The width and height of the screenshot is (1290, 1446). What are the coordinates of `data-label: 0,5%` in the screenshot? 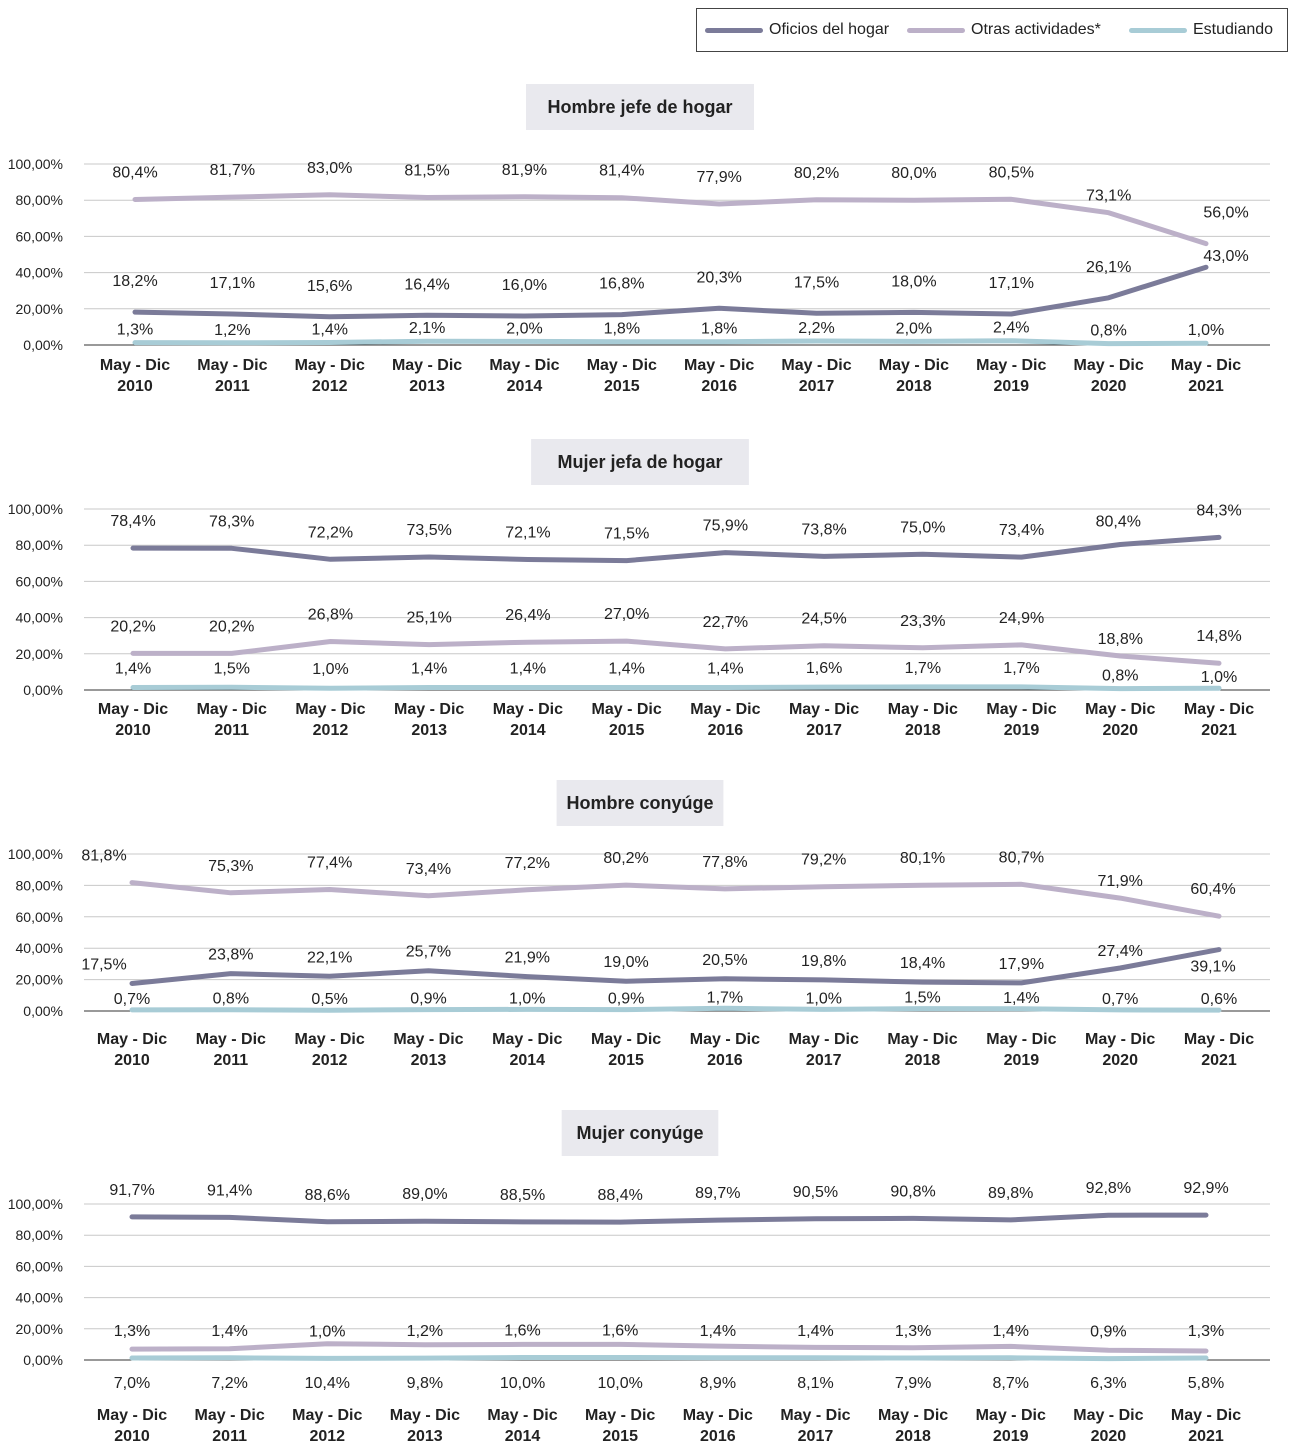 It's located at (329, 999).